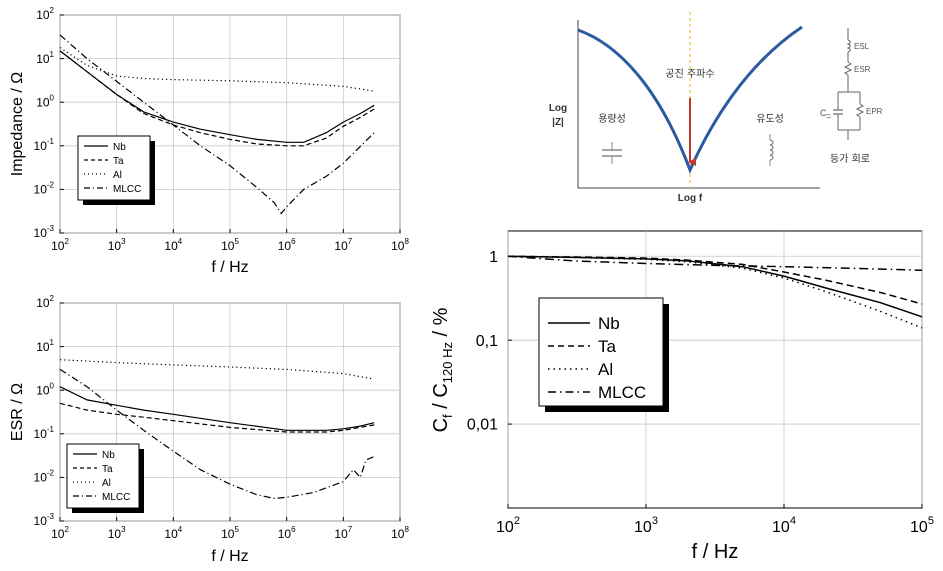  Describe the element at coordinates (442, 369) in the screenshot. I see `capacitance-y-axis-label: Cf / C120 Hz / %` at that location.